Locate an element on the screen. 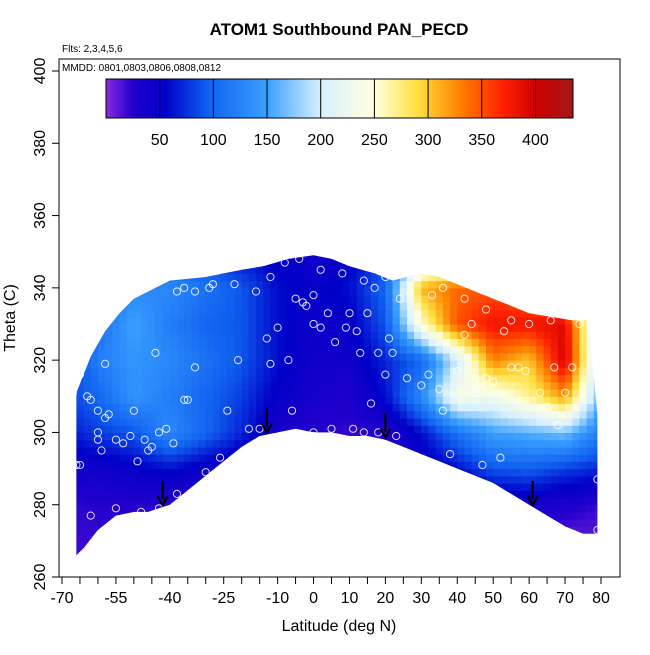 The height and width of the screenshot is (655, 650). dates-label: MMDD: 0801,0803,0806,0808,0812 is located at coordinates (141, 68).